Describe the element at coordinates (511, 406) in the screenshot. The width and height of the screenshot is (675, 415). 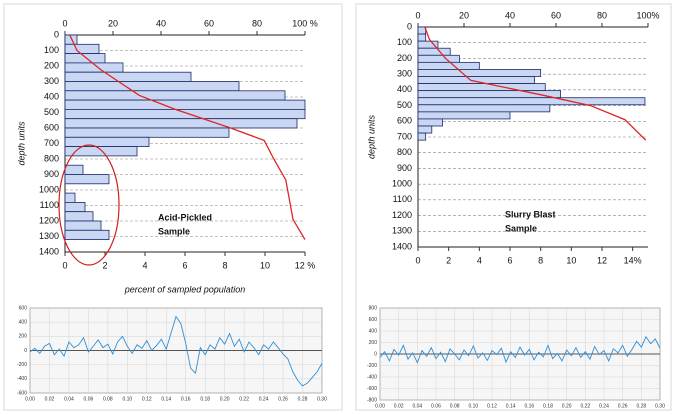
I see `x-tick-label: 0.14` at that location.